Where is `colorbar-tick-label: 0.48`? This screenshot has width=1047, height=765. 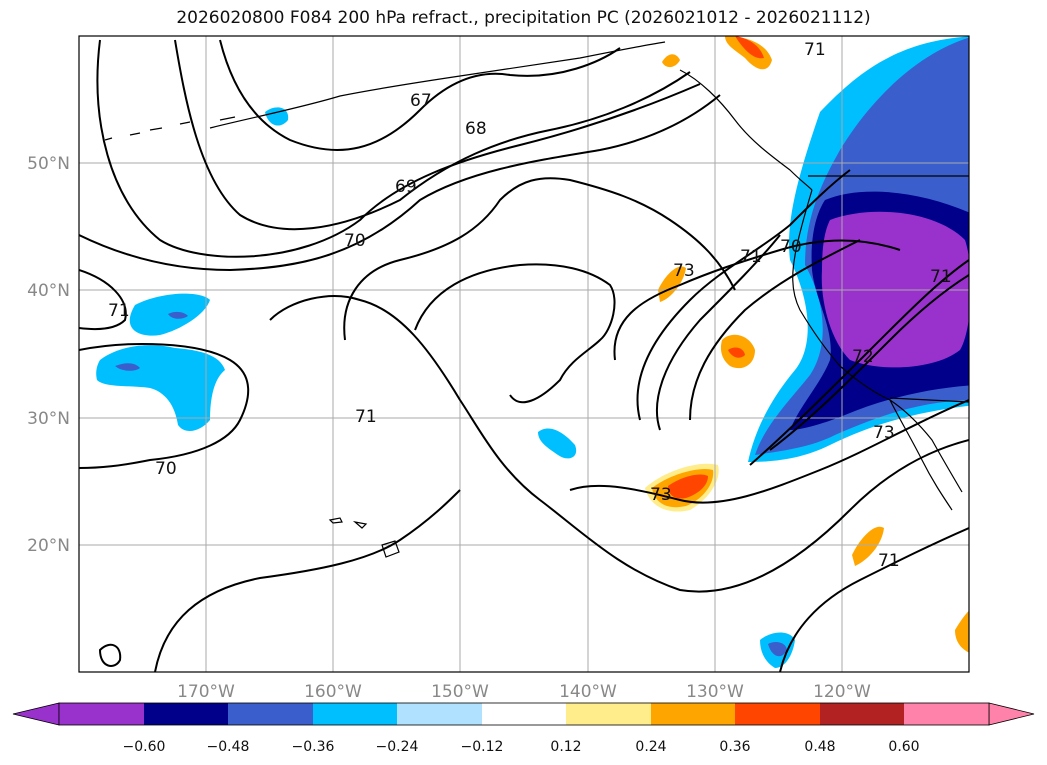 colorbar-tick-label: 0.48 is located at coordinates (819, 747).